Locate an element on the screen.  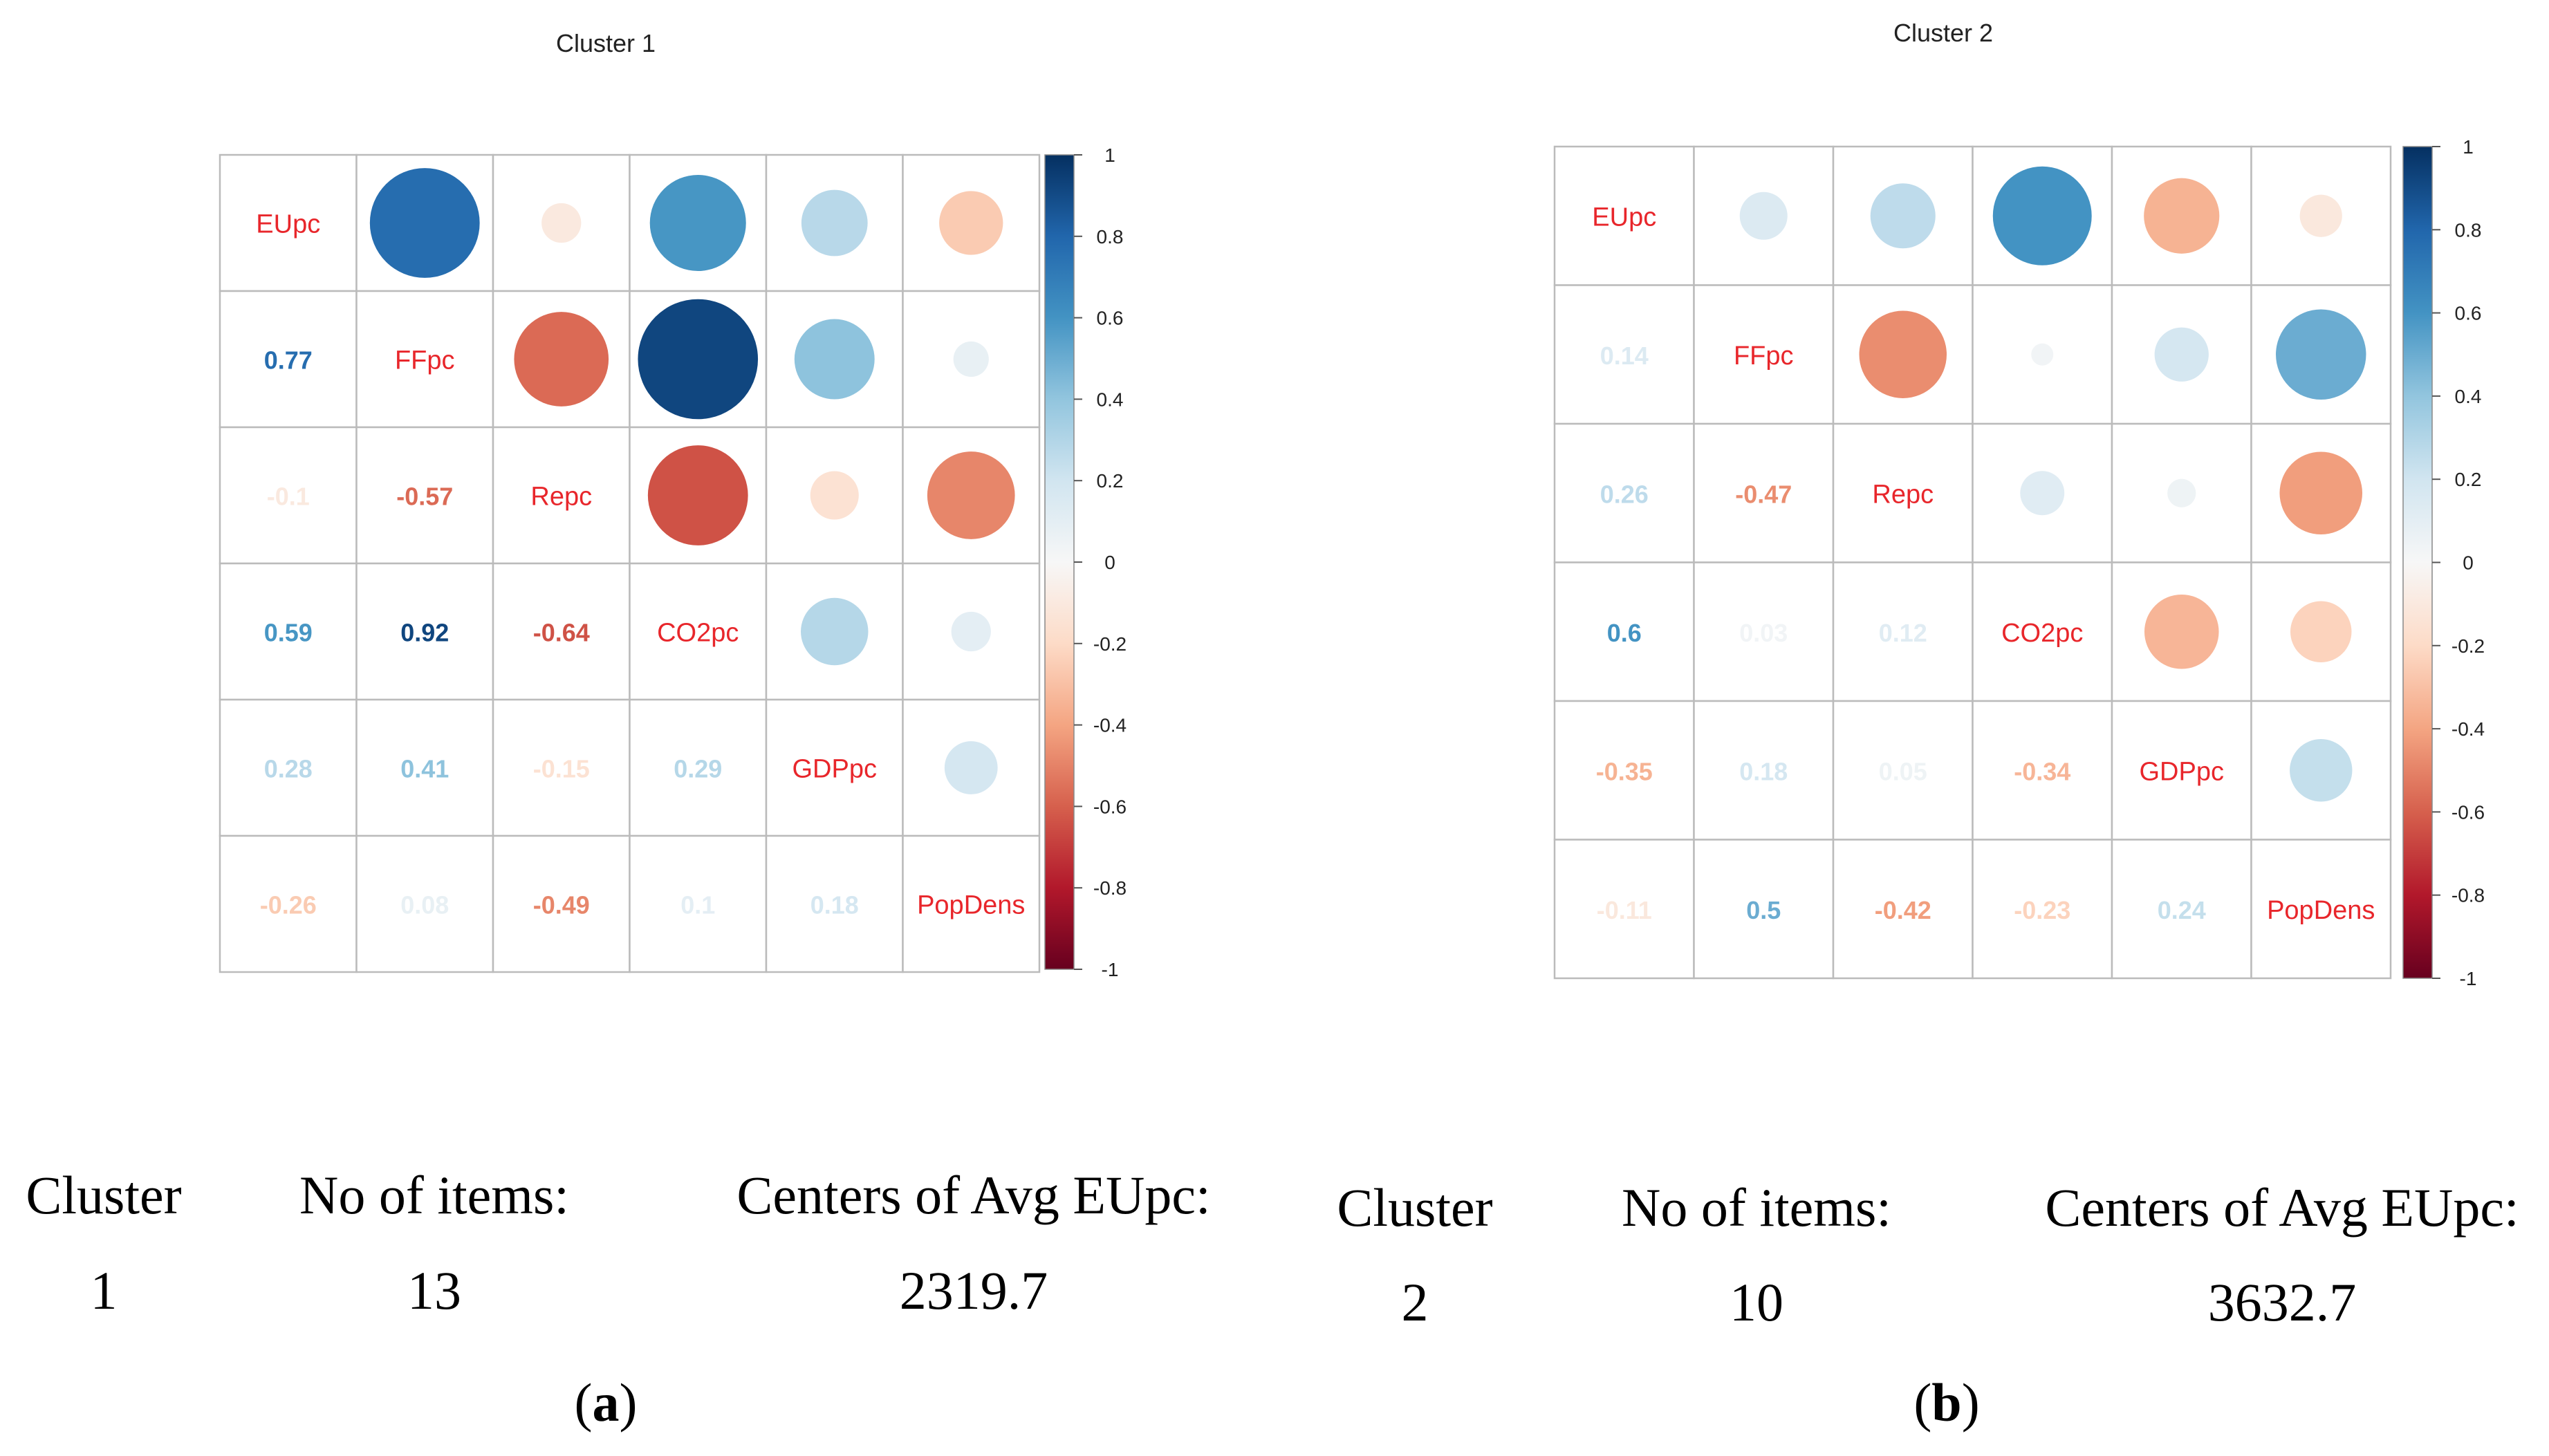
caption-open: ( is located at coordinates (584, 1402).